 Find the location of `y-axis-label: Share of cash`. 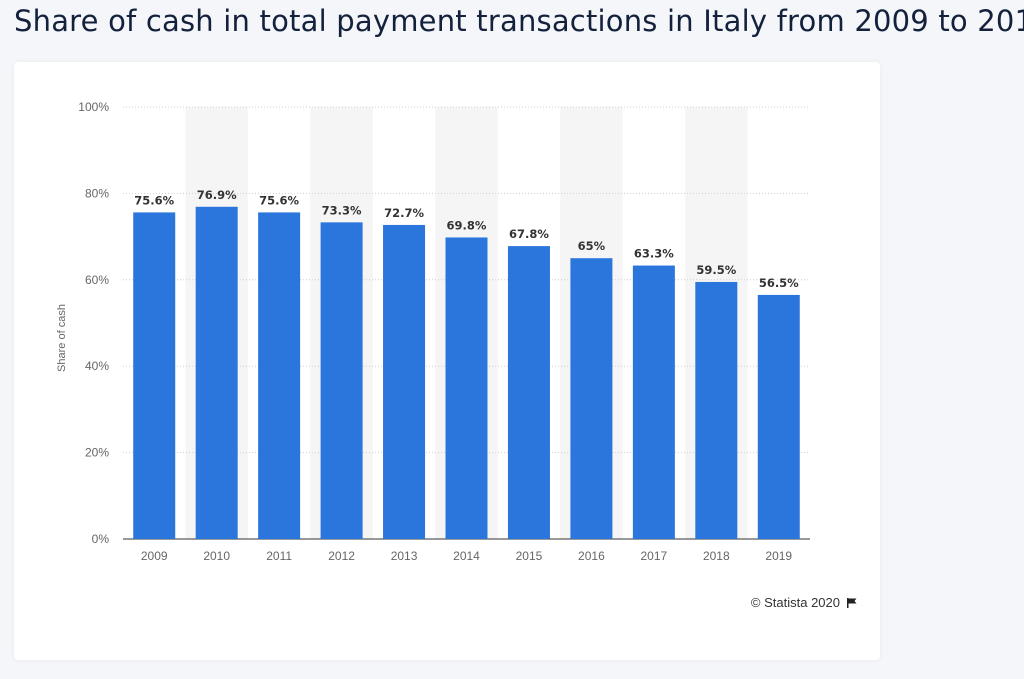

y-axis-label: Share of cash is located at coordinates (62, 338).